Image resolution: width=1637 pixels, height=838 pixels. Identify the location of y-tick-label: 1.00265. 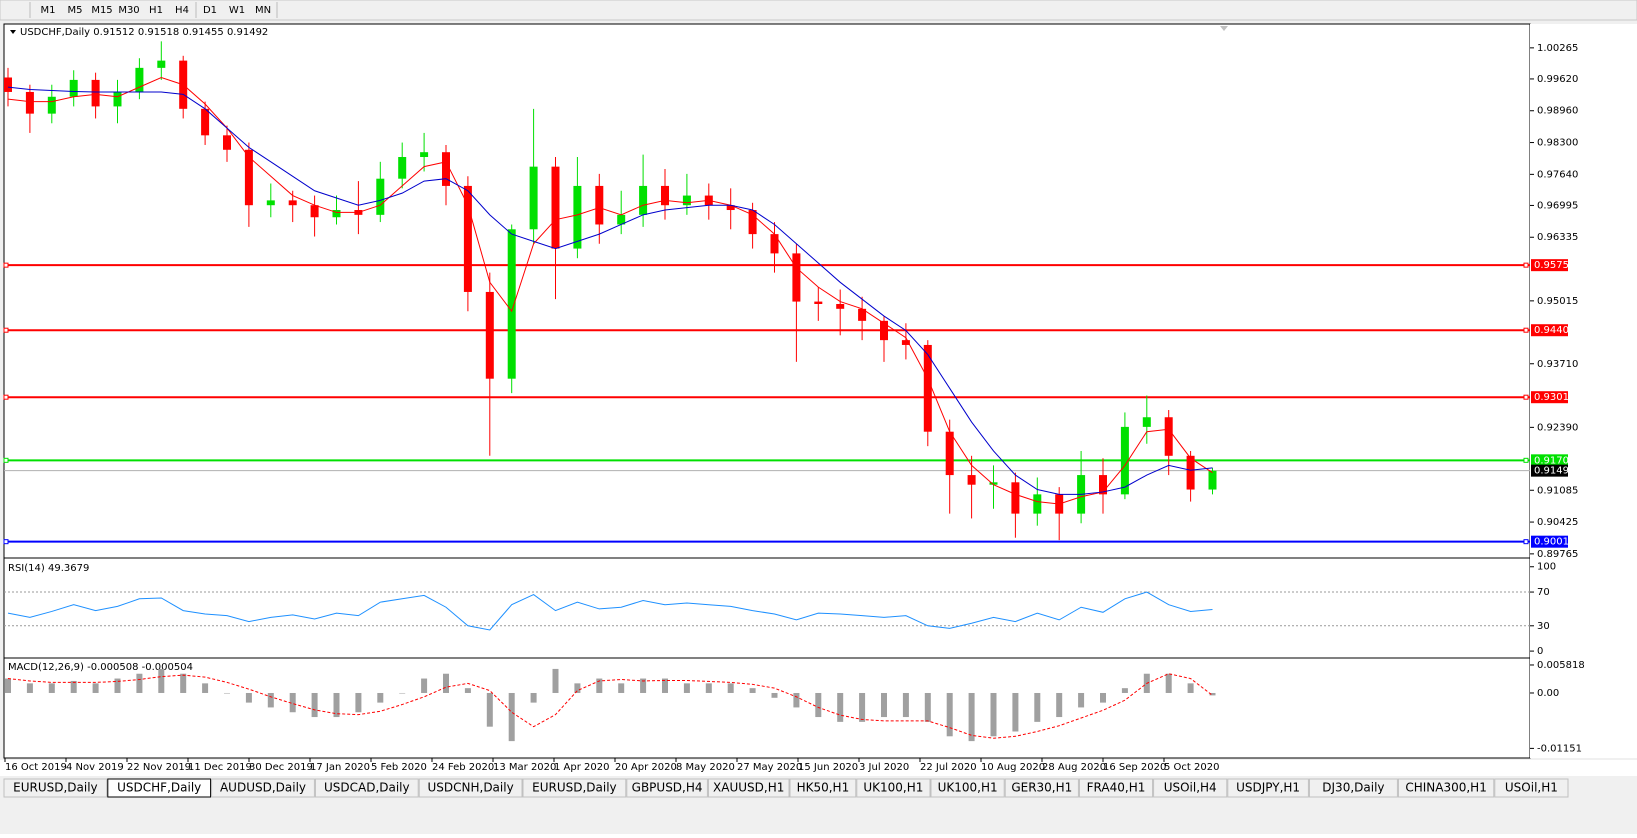
(1557, 48).